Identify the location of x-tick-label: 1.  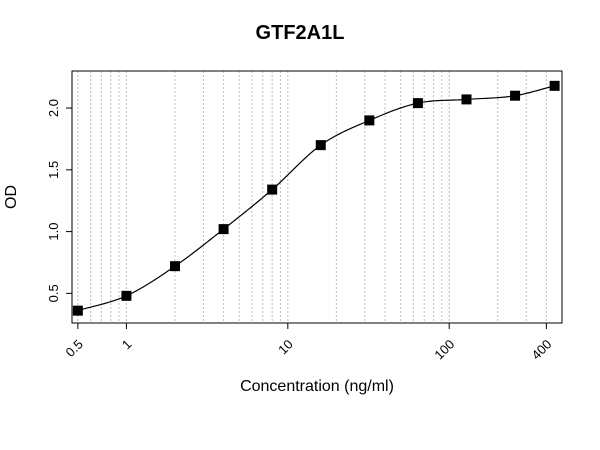
(127, 345).